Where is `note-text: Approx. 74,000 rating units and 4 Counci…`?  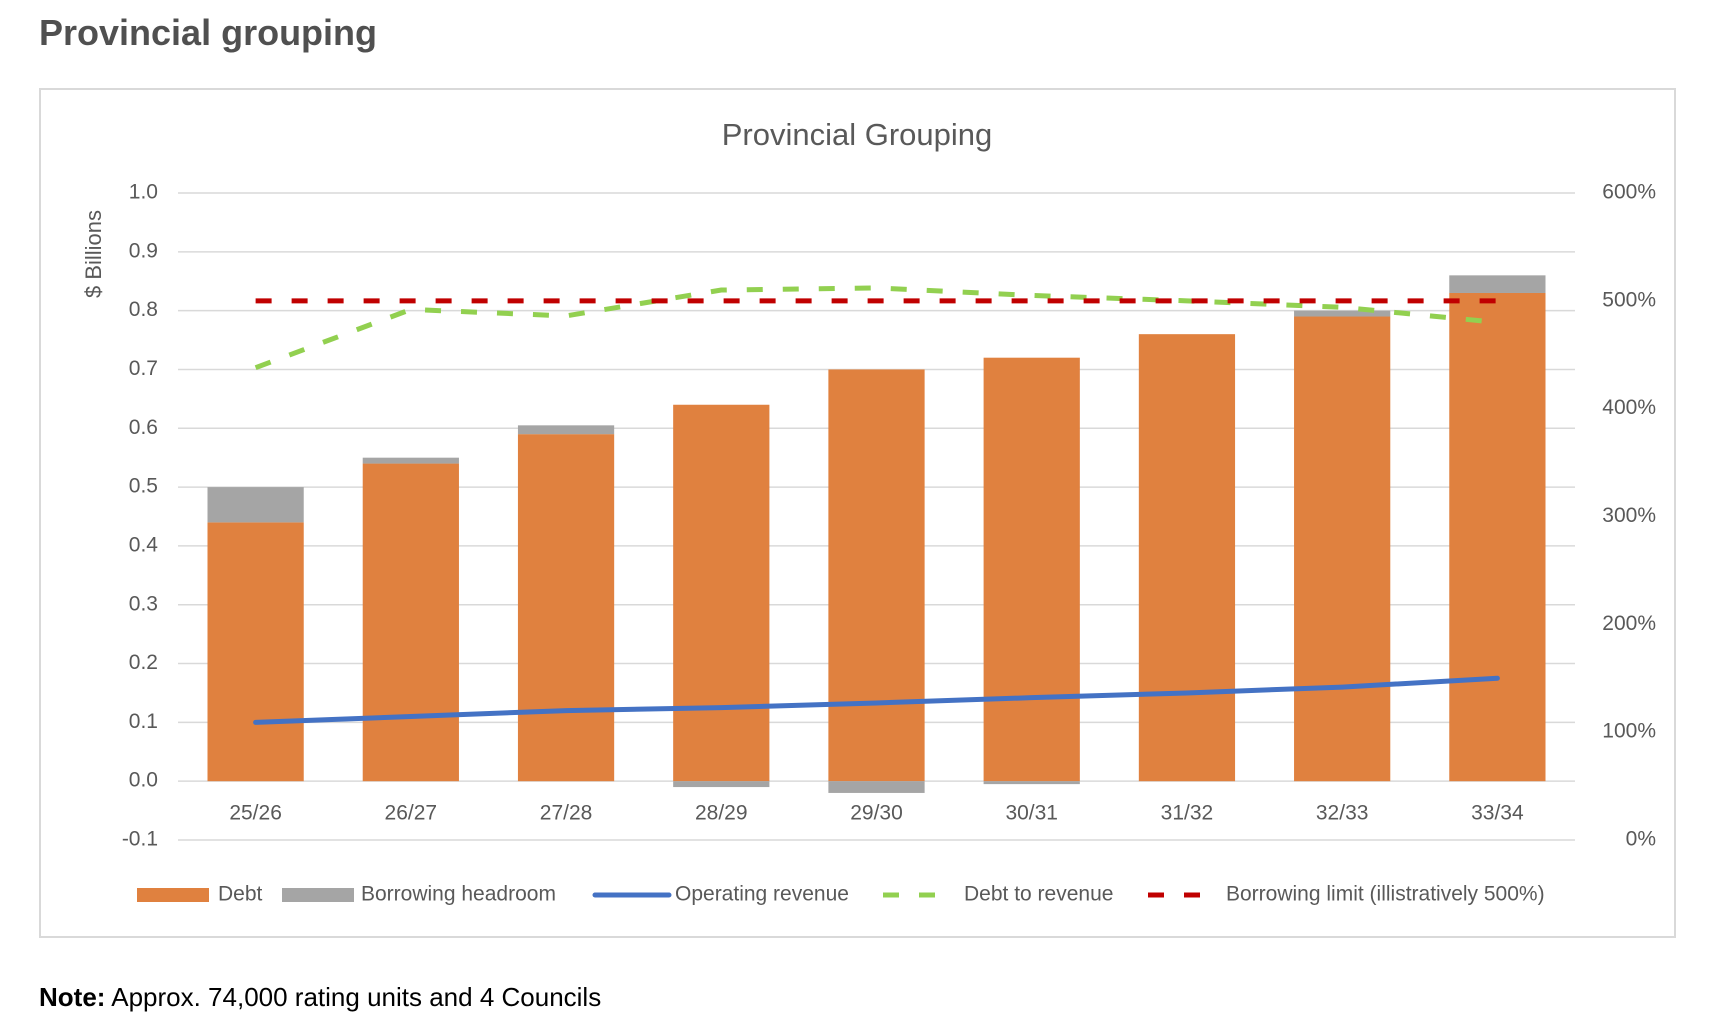
note-text: Approx. 74,000 rating units and 4 Counci… is located at coordinates (356, 997).